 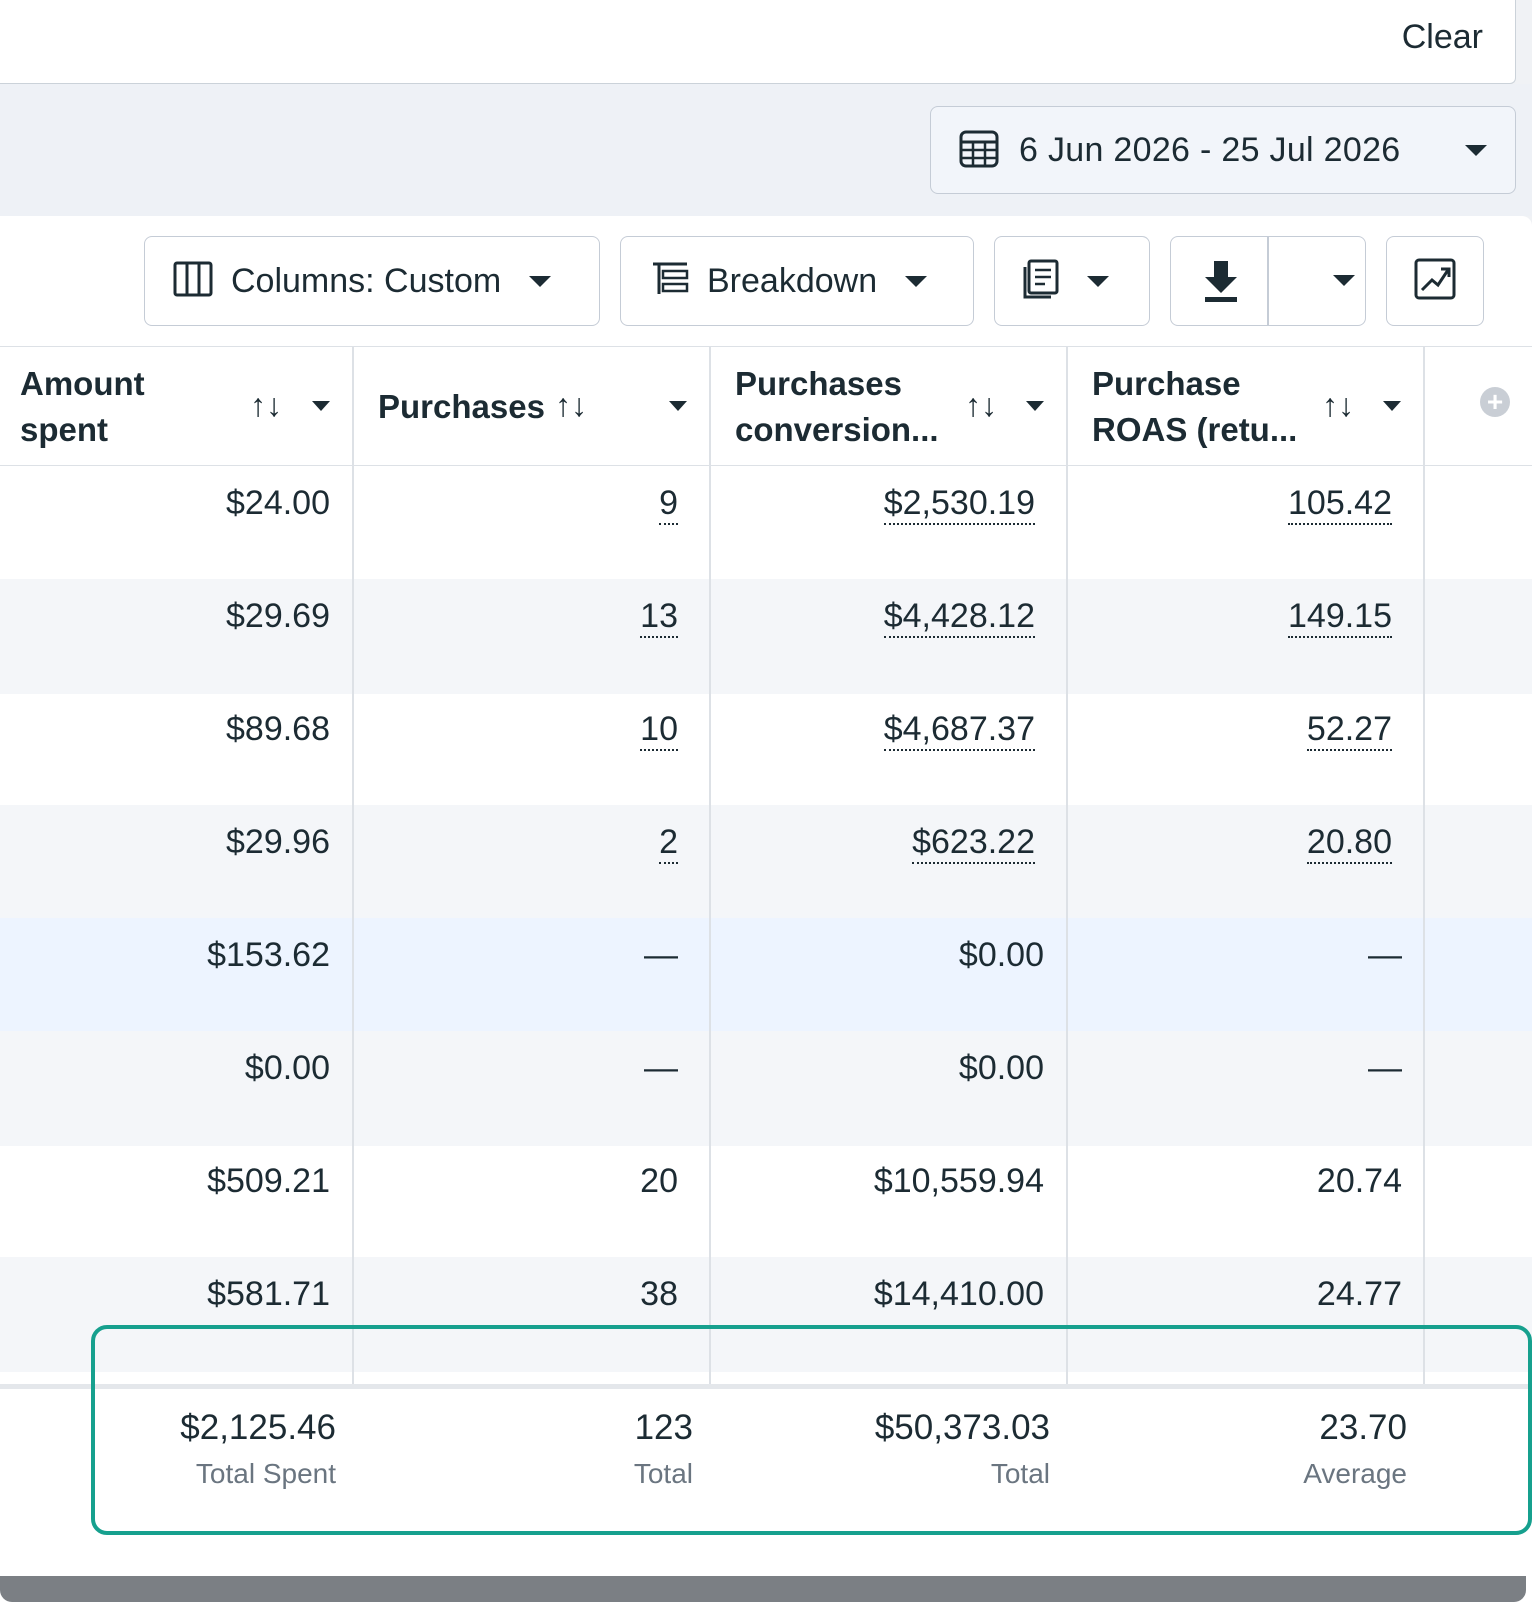 I want to click on reports-icon, so click(x=1042, y=281).